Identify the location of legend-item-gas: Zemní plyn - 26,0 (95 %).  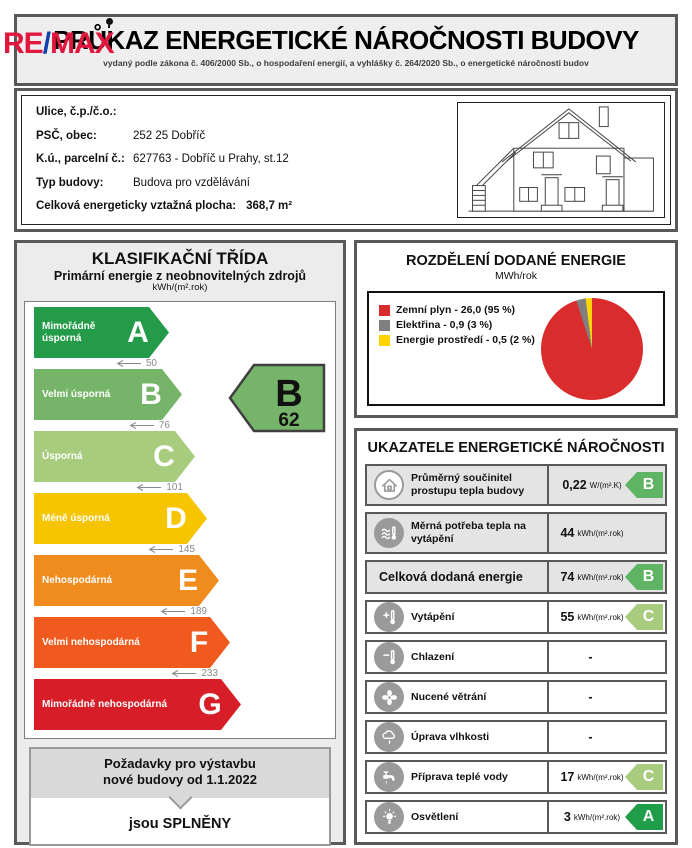
(460, 310).